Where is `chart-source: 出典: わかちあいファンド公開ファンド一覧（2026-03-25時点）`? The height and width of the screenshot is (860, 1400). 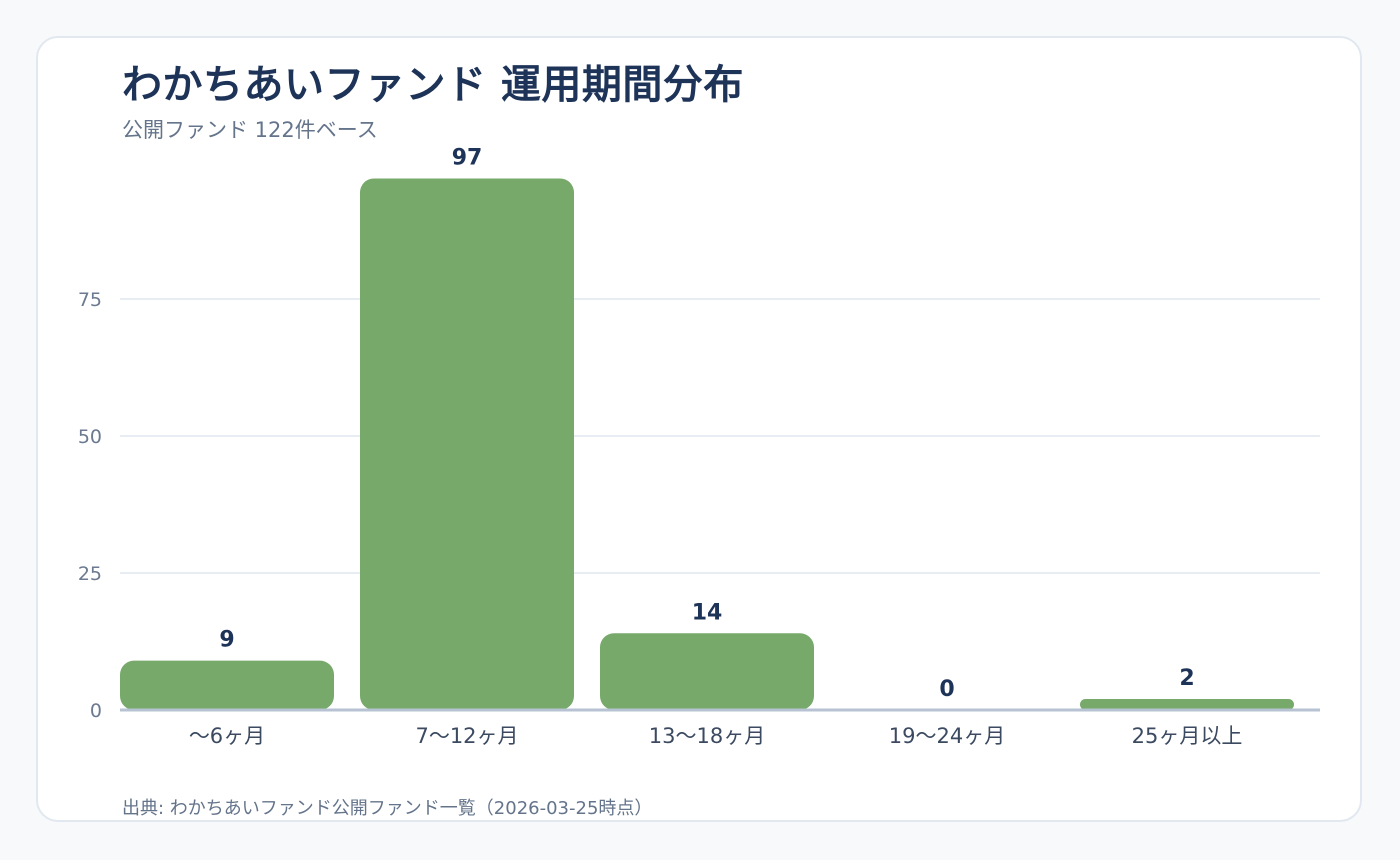
chart-source: 出典: わかちあいファンド公開ファンド一覧（2026-03-25時点） is located at coordinates (387, 808).